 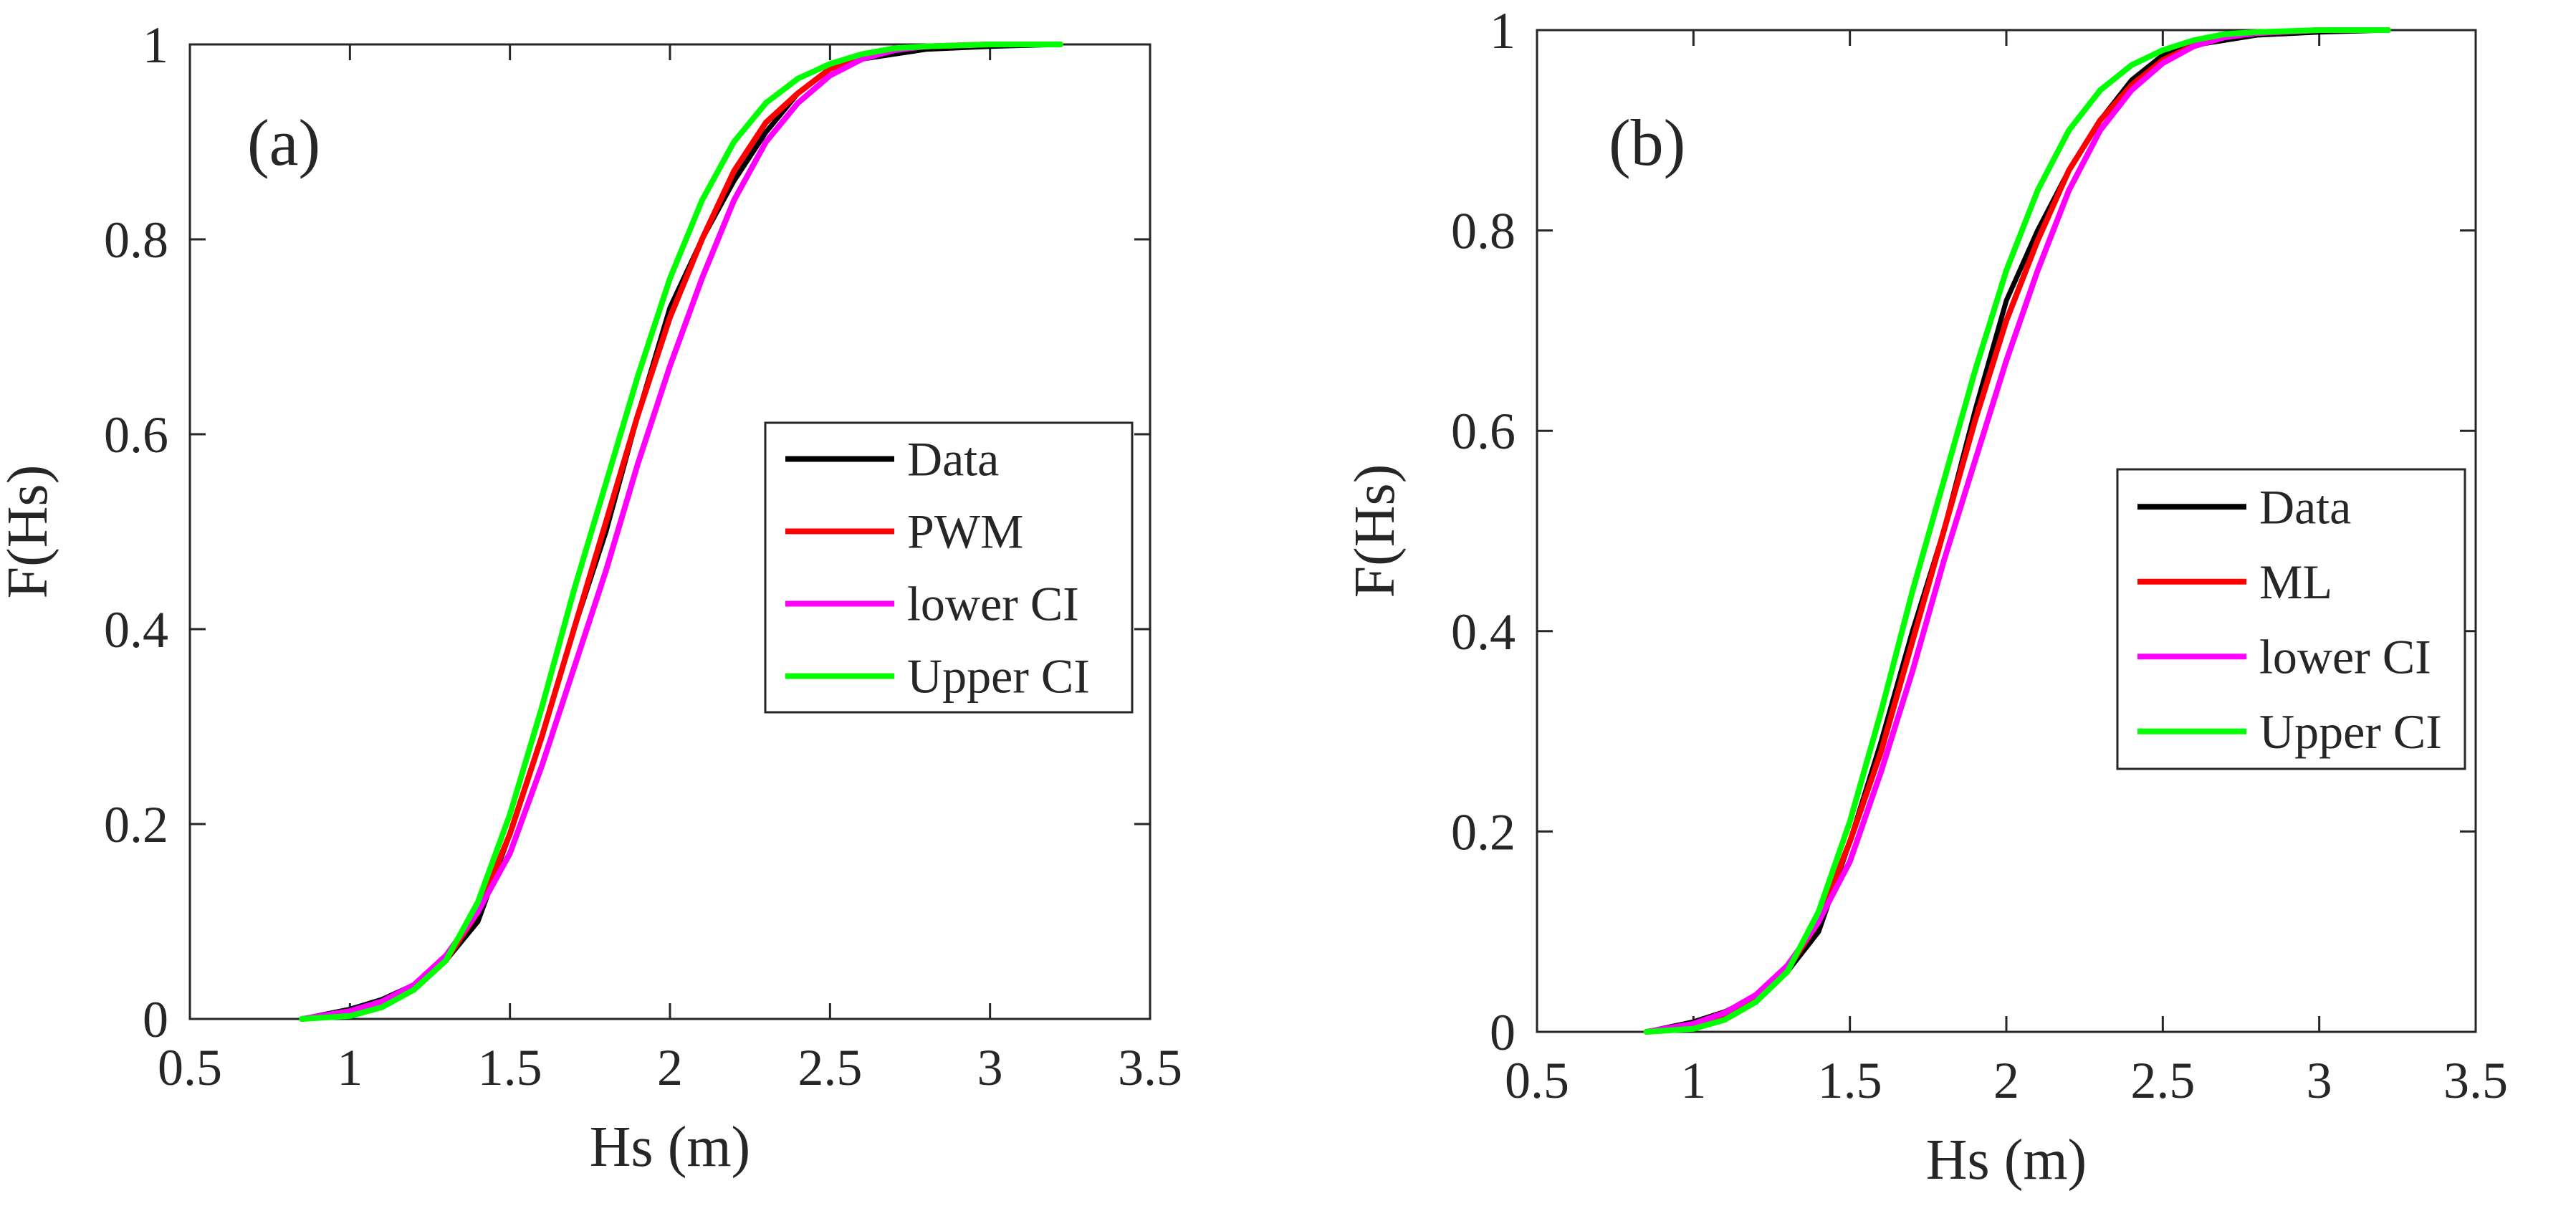 What do you see at coordinates (965, 531) in the screenshot?
I see `legend-label: PWM` at bounding box center [965, 531].